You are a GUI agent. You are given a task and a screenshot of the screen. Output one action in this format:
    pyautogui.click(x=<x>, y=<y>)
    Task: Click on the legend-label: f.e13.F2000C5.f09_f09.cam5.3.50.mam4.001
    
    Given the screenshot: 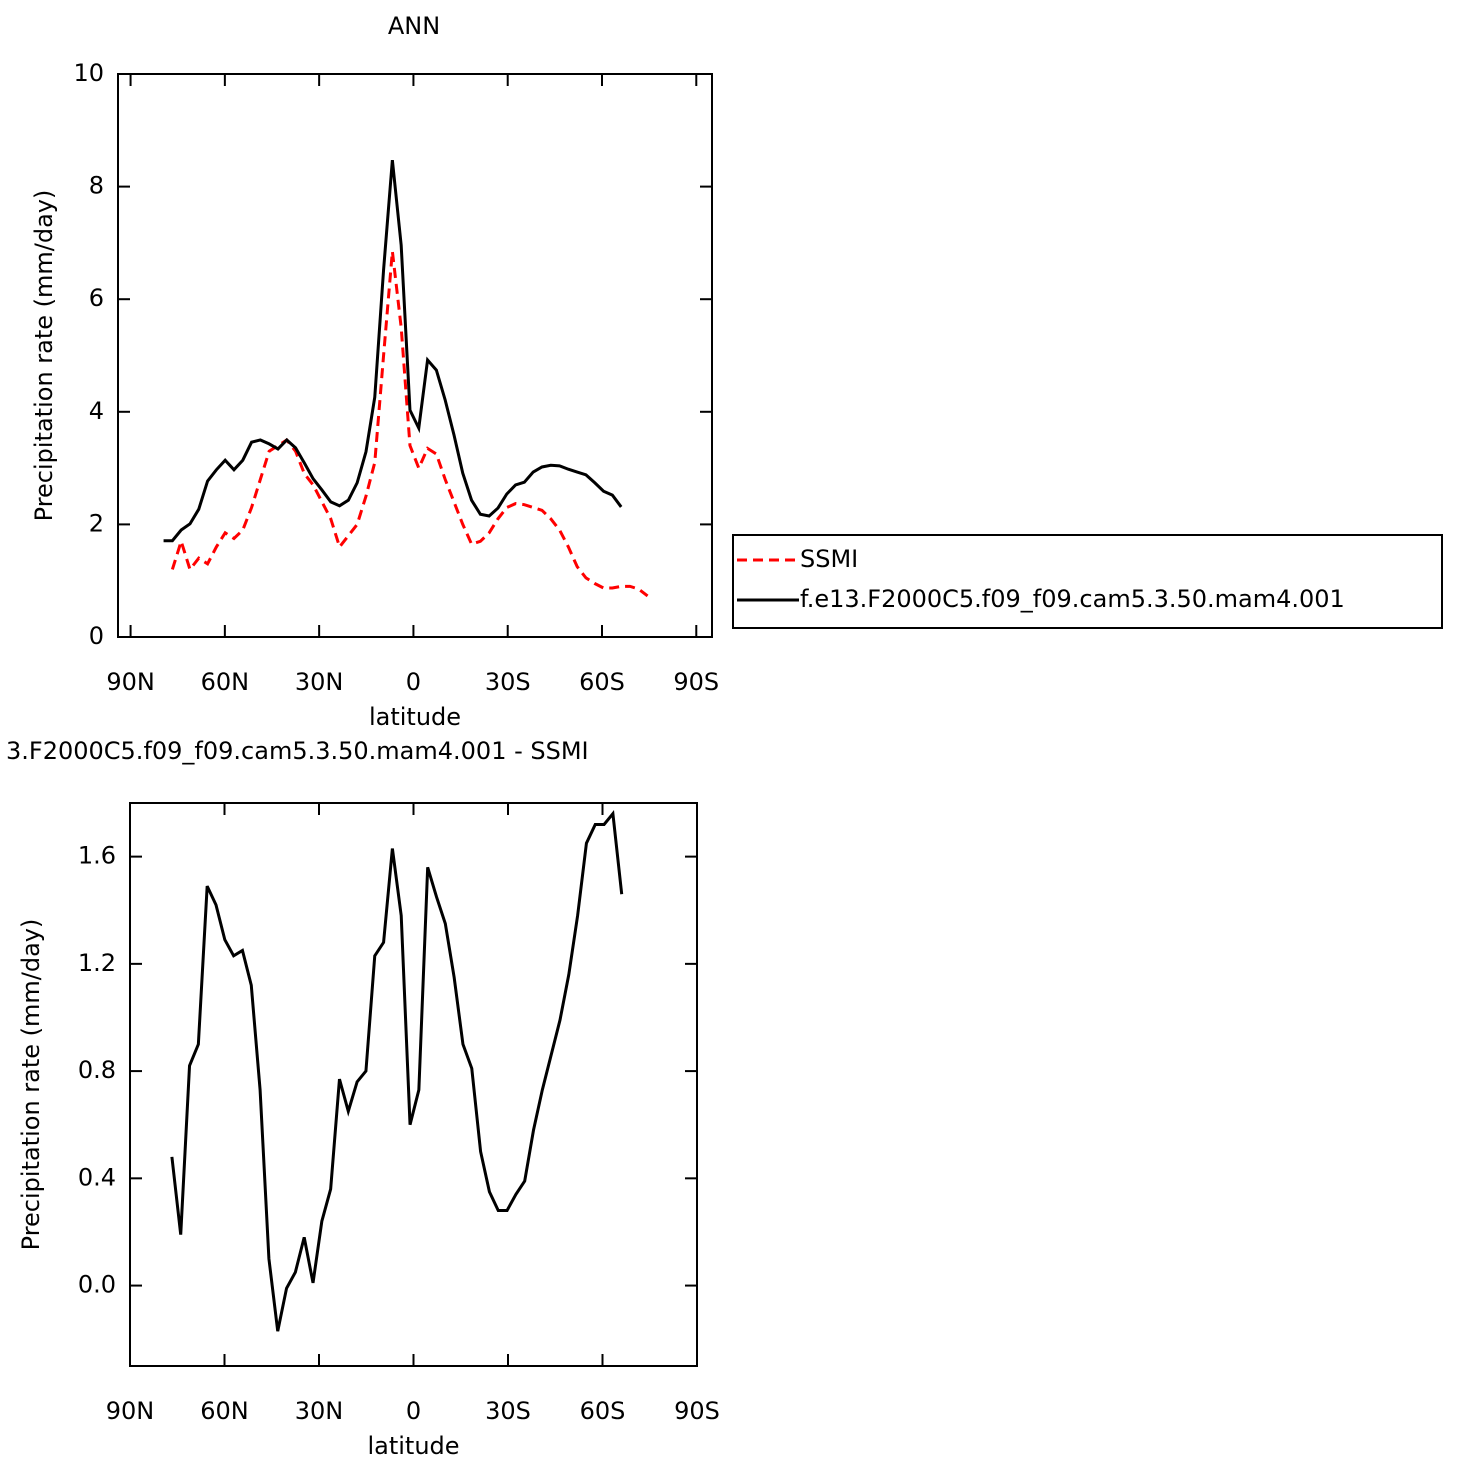 What is the action you would take?
    pyautogui.click(x=1072, y=599)
    